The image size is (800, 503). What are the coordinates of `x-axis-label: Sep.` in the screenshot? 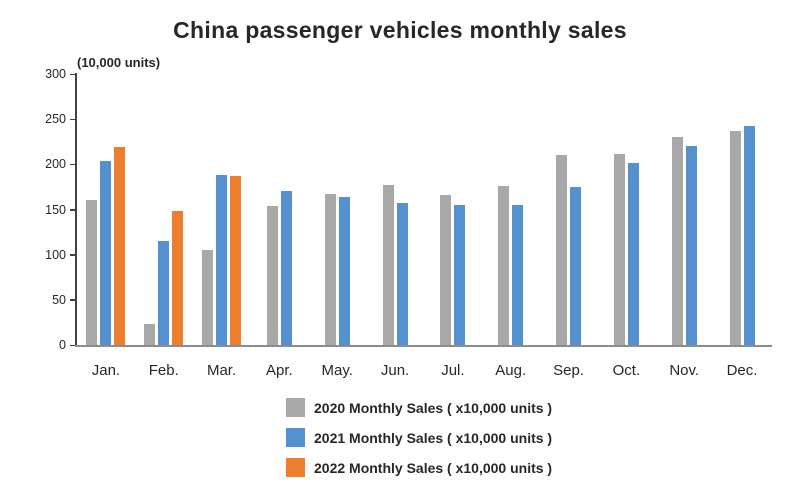 It's located at (568, 370).